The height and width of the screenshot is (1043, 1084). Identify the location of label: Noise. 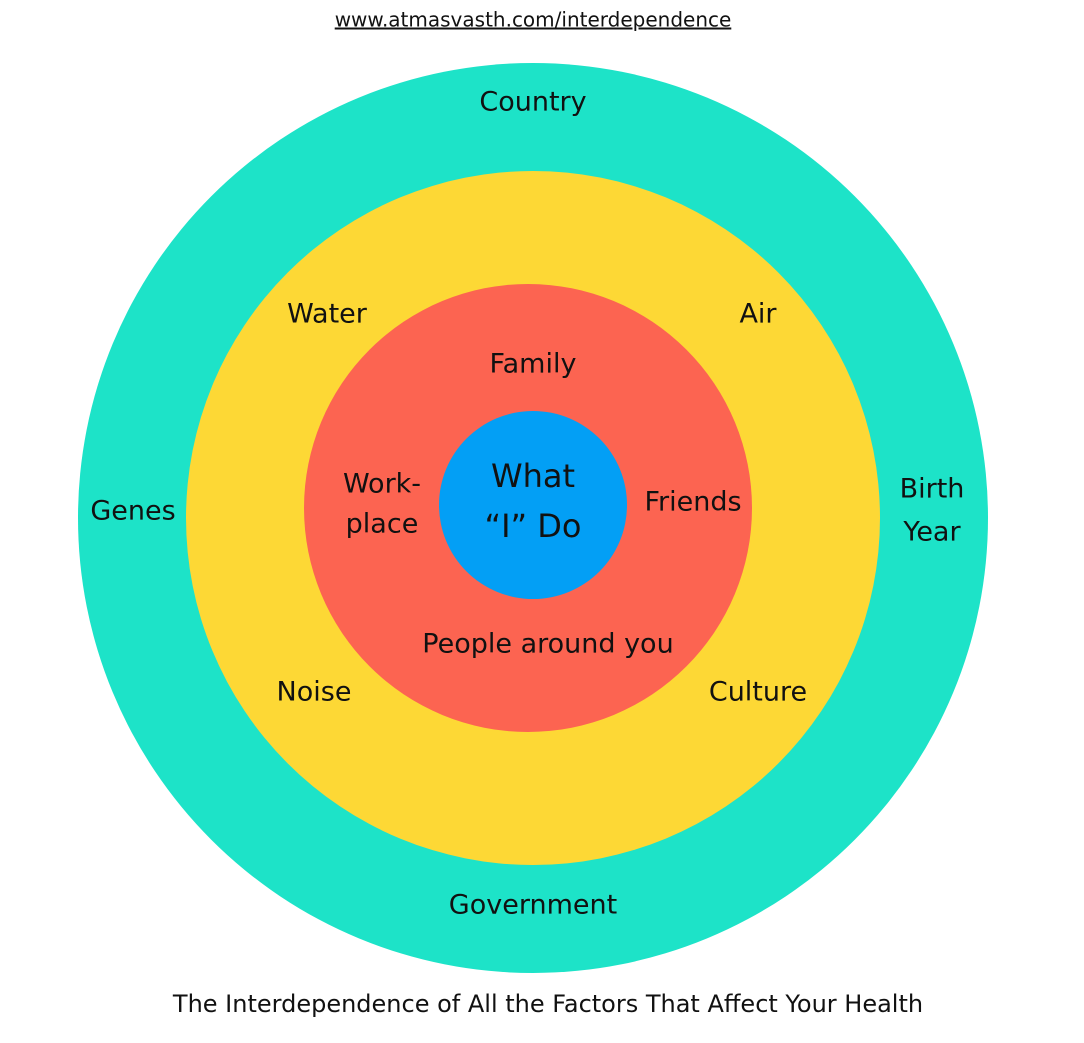
(314, 692).